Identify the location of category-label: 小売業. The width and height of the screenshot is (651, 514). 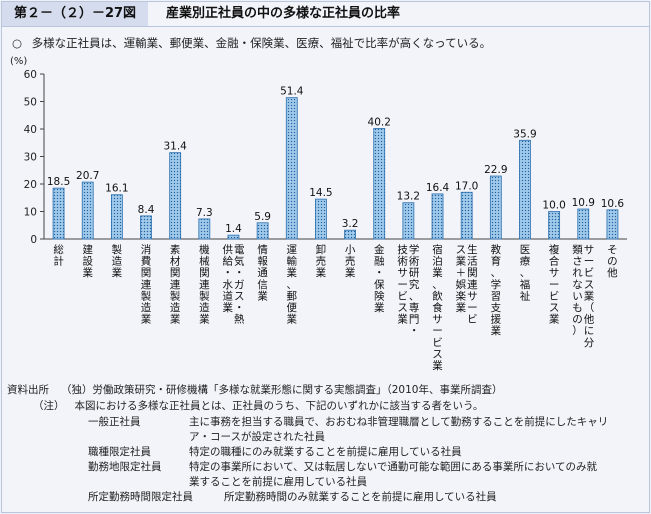
(350, 261).